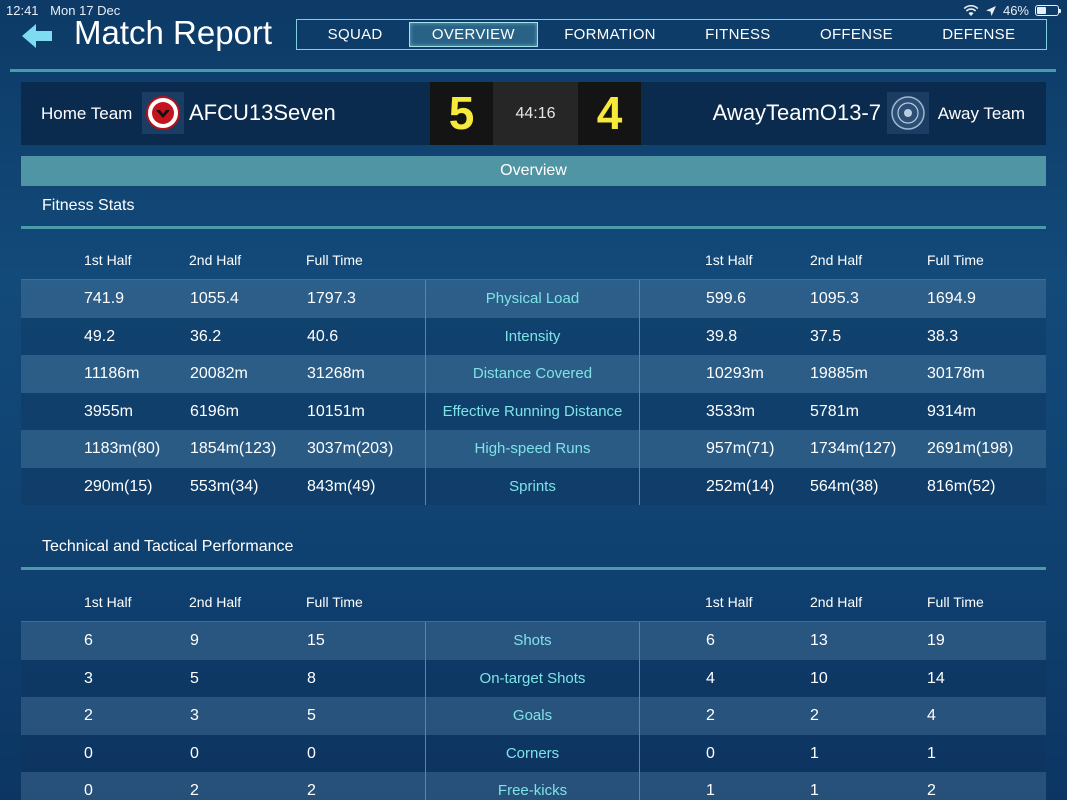  I want to click on away-stat-cell: 564m(38), so click(844, 486).